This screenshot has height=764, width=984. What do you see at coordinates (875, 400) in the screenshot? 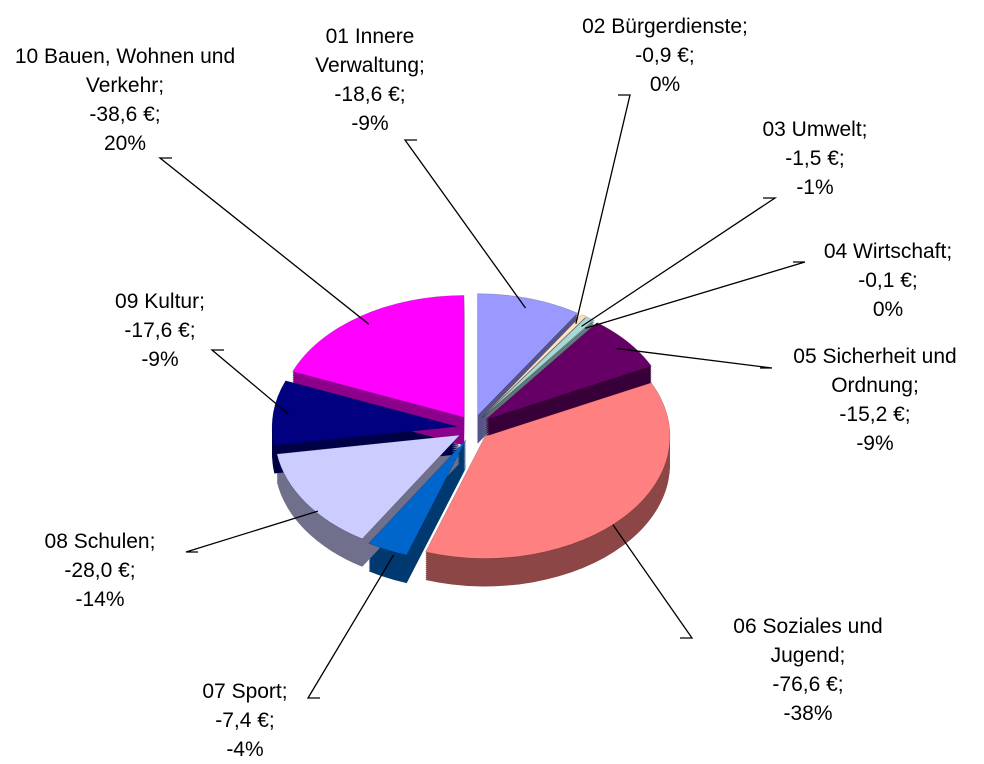
I see `slice-label: 05 Sicherheit und Ordnung; -15,2 €; -9%` at bounding box center [875, 400].